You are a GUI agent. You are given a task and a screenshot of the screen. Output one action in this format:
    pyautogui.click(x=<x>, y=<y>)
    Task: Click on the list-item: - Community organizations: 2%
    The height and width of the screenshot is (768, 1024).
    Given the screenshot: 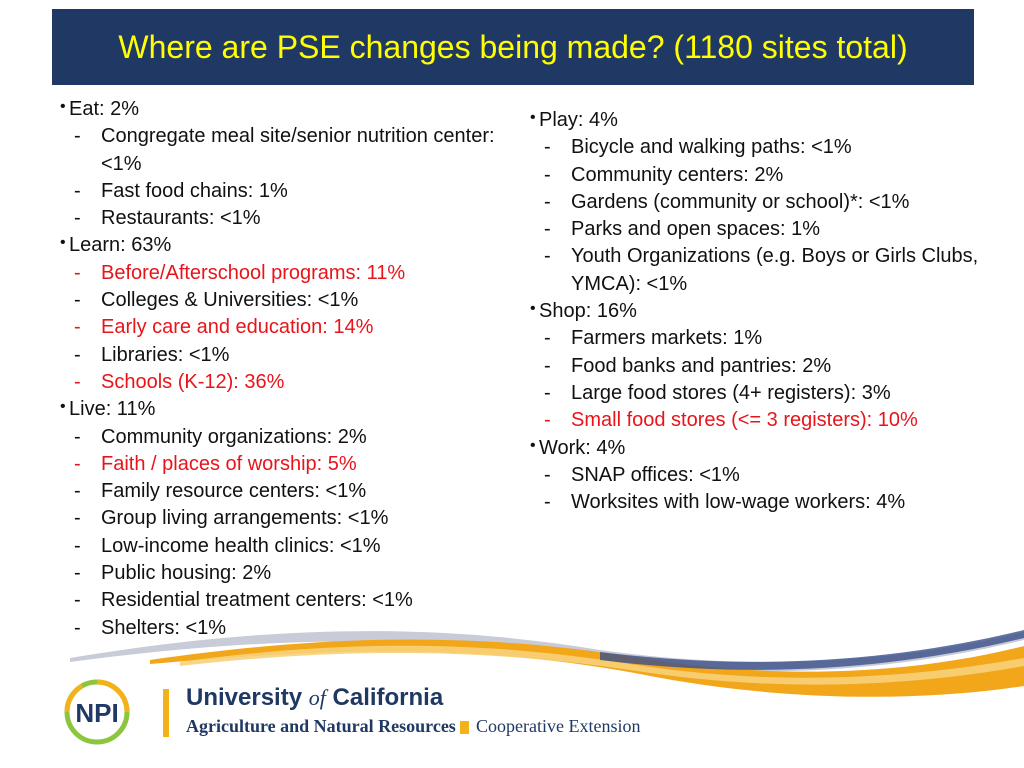 What is the action you would take?
    pyautogui.click(x=280, y=437)
    